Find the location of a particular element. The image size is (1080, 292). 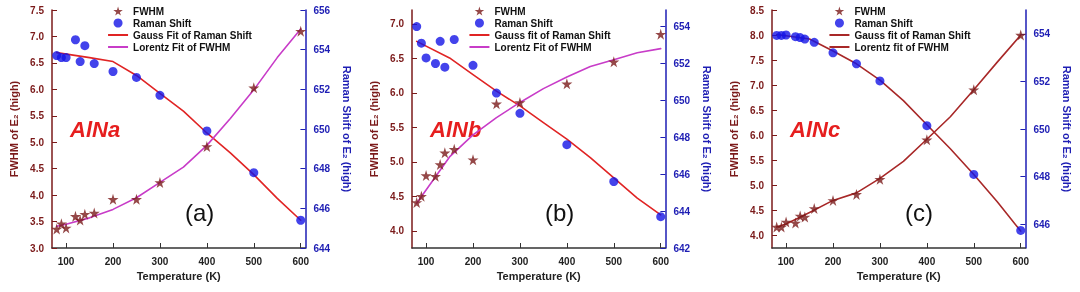

annotation: (c) is located at coordinates (919, 212).